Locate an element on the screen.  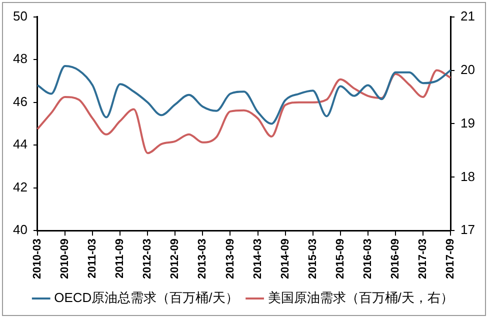
x-tick-label: 2016-09 is located at coordinates (395, 259).